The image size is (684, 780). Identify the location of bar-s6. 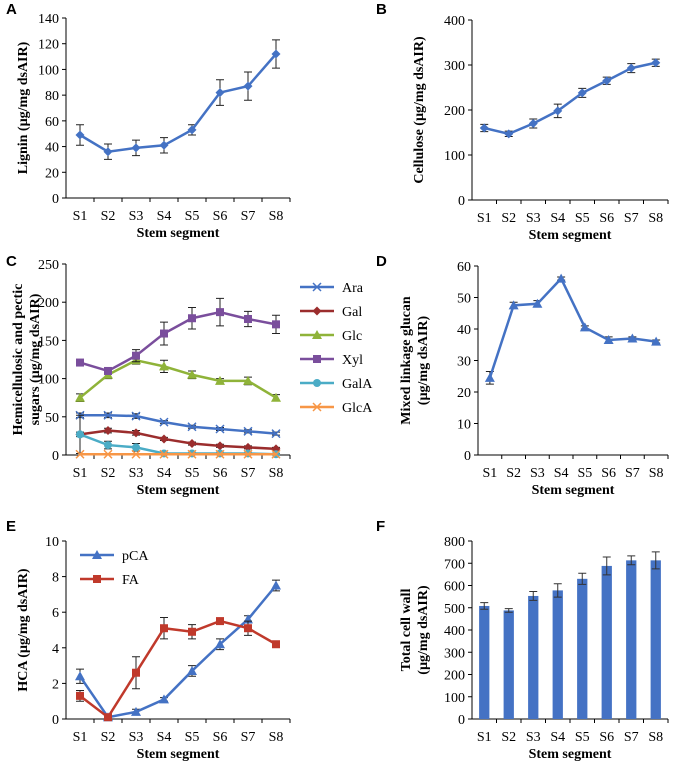
(606, 642).